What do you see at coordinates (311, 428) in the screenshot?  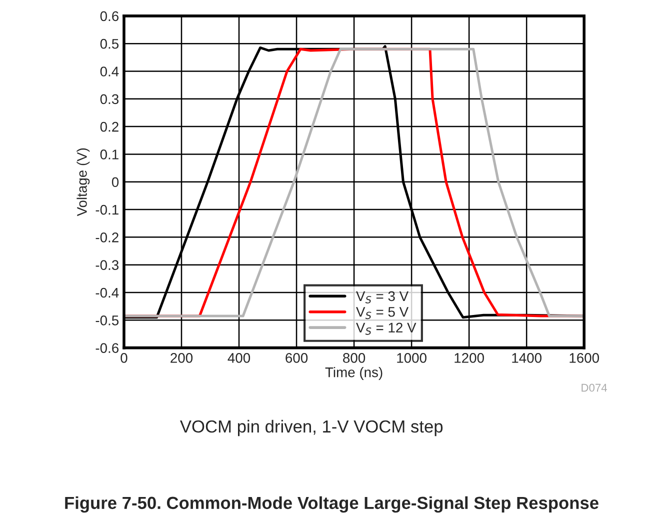 I see `text: VOCM pin driven, 1-V VOCM step` at bounding box center [311, 428].